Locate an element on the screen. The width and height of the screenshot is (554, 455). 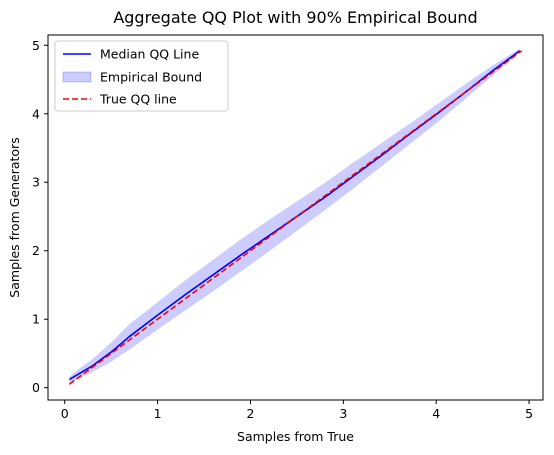
x-tick-label: 5 is located at coordinates (529, 413).